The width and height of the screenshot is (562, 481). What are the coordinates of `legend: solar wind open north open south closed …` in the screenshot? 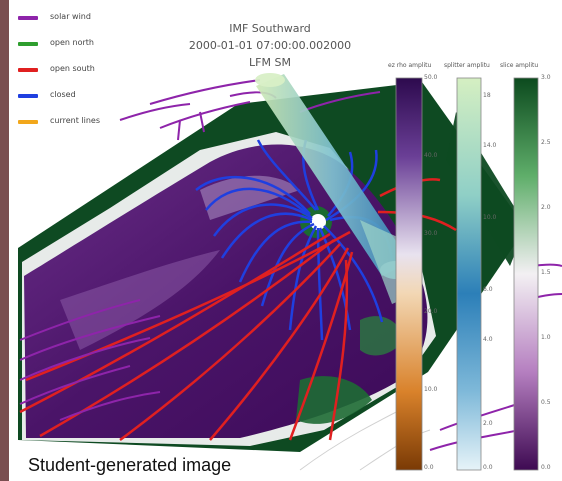 It's located at (83, 75).